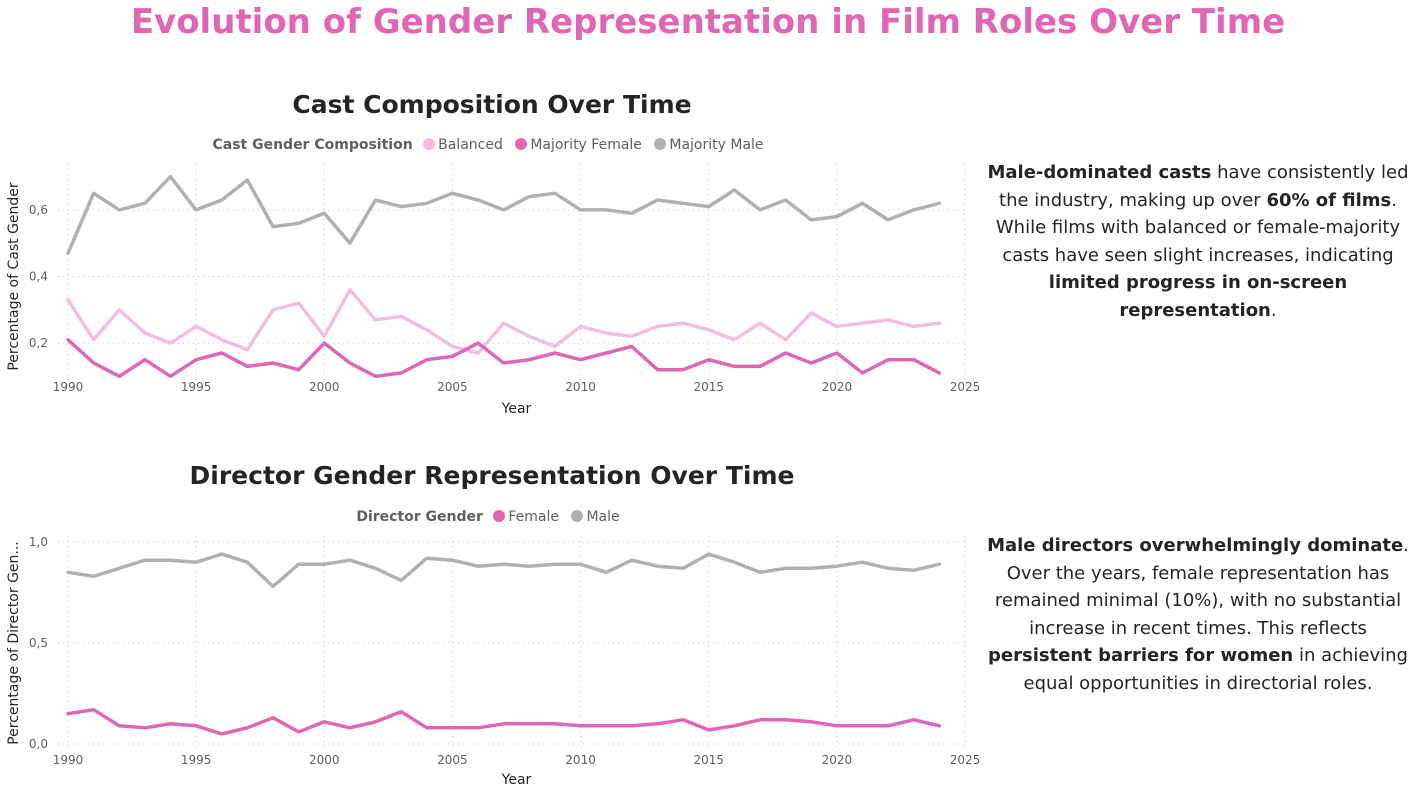 The width and height of the screenshot is (1416, 789). What do you see at coordinates (492, 104) in the screenshot?
I see `cast-chart-title: Cast Composition Over Time` at bounding box center [492, 104].